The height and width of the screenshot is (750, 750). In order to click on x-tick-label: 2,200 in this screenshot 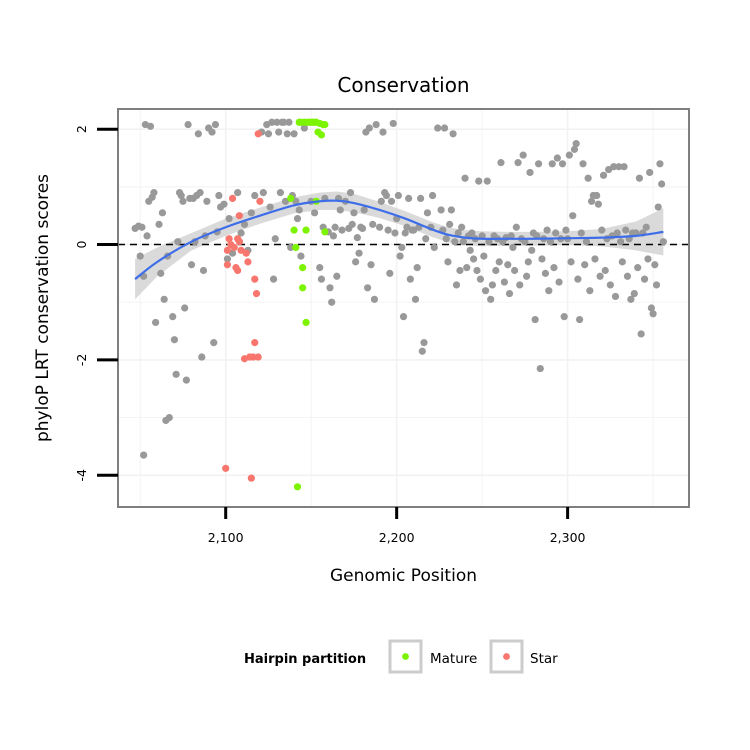, I will do `click(397, 537)`.